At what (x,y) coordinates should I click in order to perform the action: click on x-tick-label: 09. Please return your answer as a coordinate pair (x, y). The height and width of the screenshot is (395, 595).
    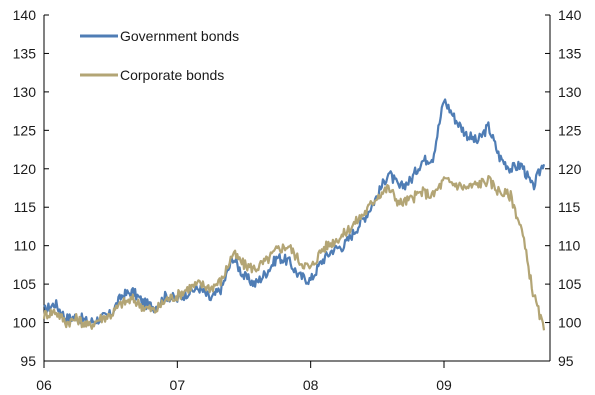
    Looking at the image, I should click on (444, 385).